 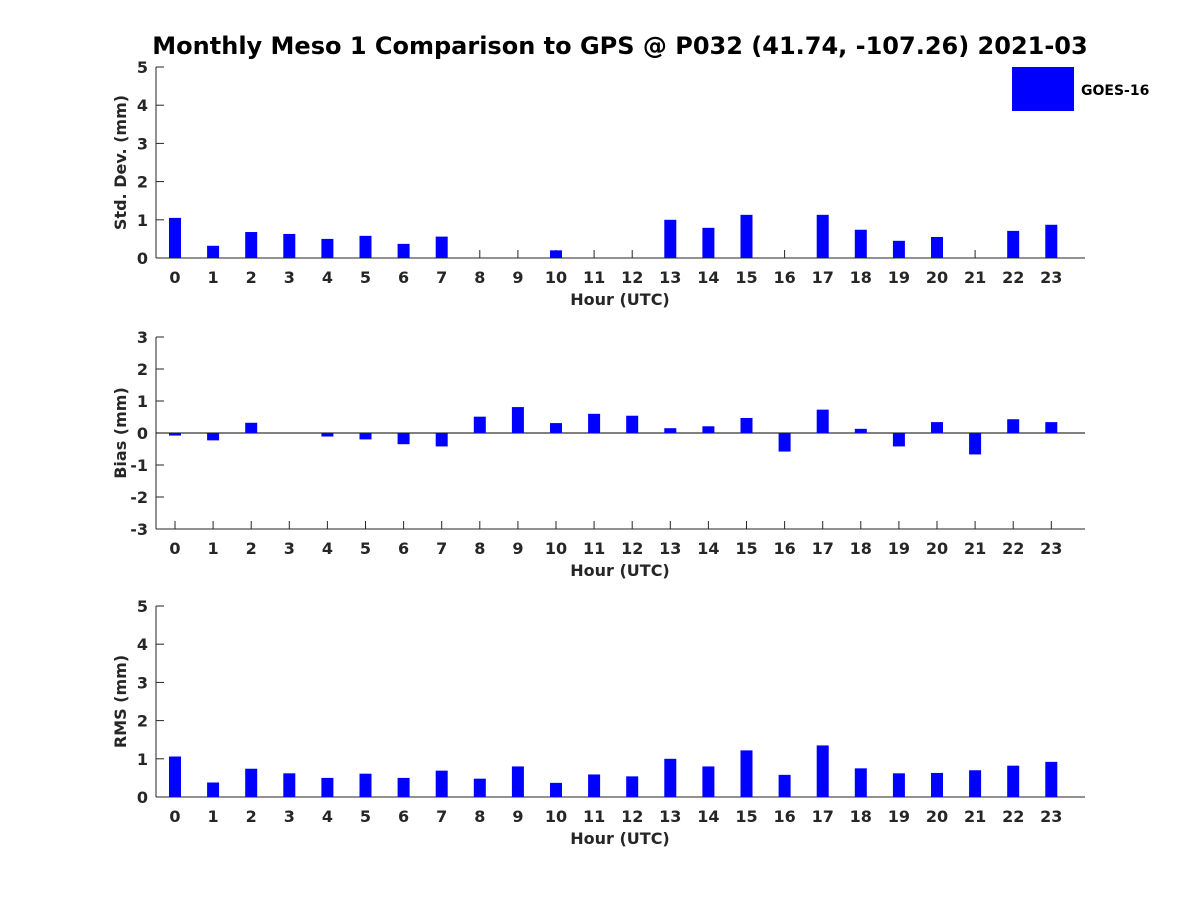 What do you see at coordinates (251, 548) in the screenshot?
I see `bias-x-tick-label: 2` at bounding box center [251, 548].